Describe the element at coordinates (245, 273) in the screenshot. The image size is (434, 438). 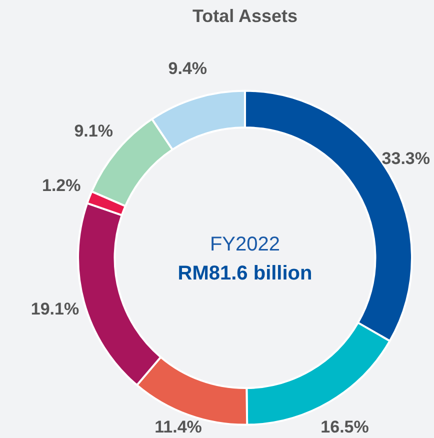
I see `text: RM81.6 billion` at that location.